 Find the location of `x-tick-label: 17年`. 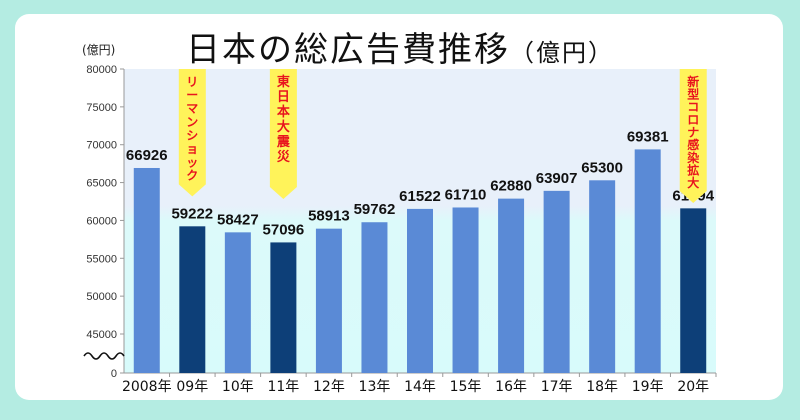

x-tick-label: 17年 is located at coordinates (557, 387).